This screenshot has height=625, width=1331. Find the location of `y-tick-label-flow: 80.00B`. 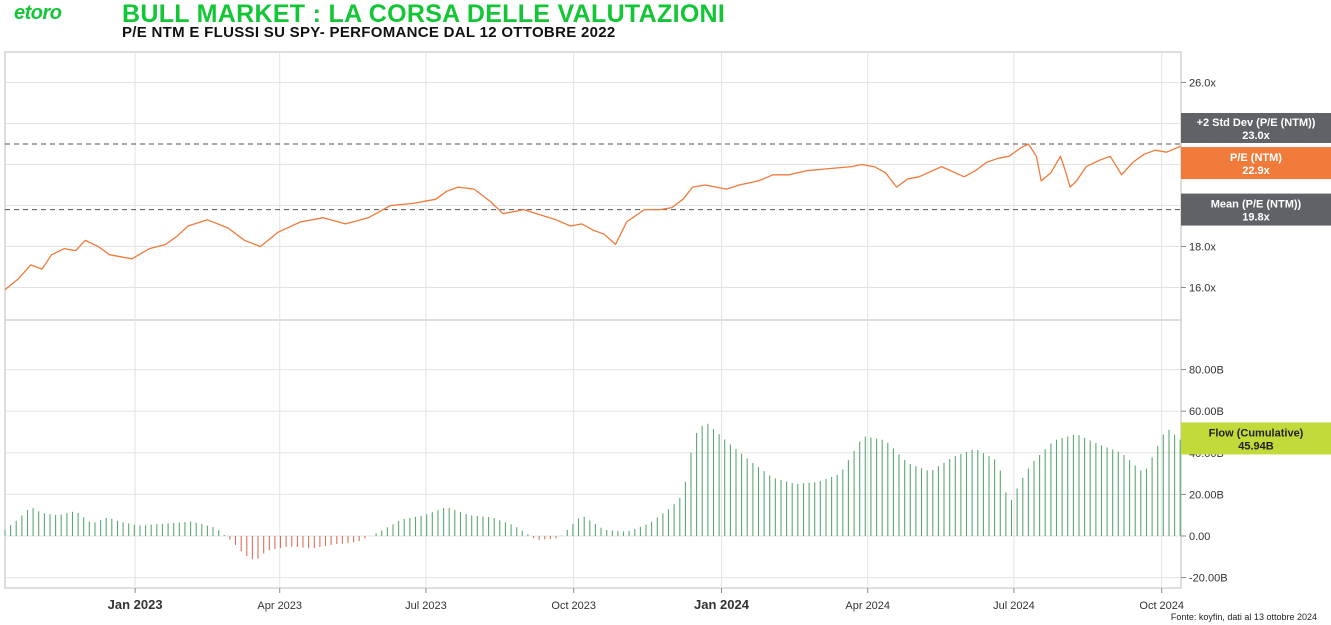

y-tick-label-flow: 80.00B is located at coordinates (1206, 371).